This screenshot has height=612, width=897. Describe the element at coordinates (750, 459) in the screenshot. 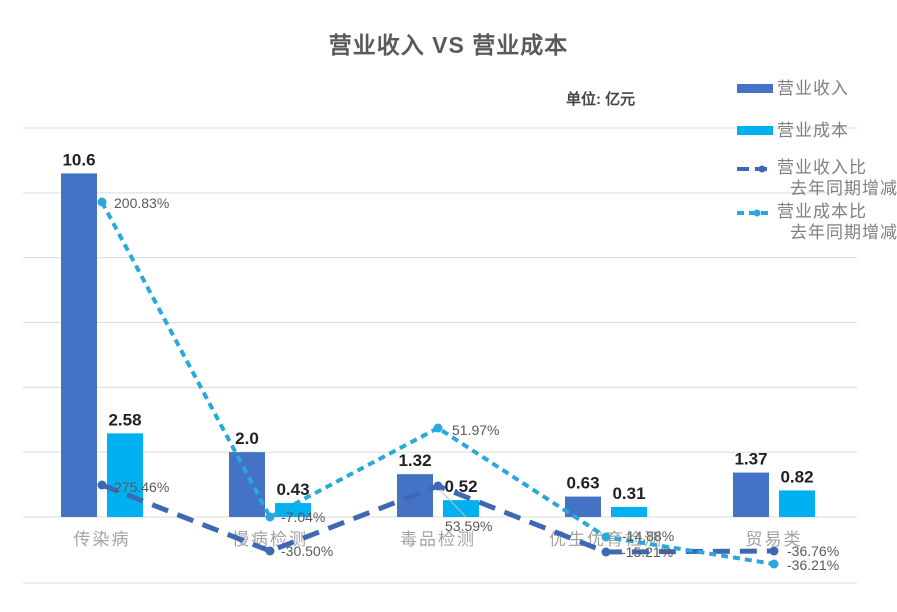

I see `value-label: 1.37` at that location.